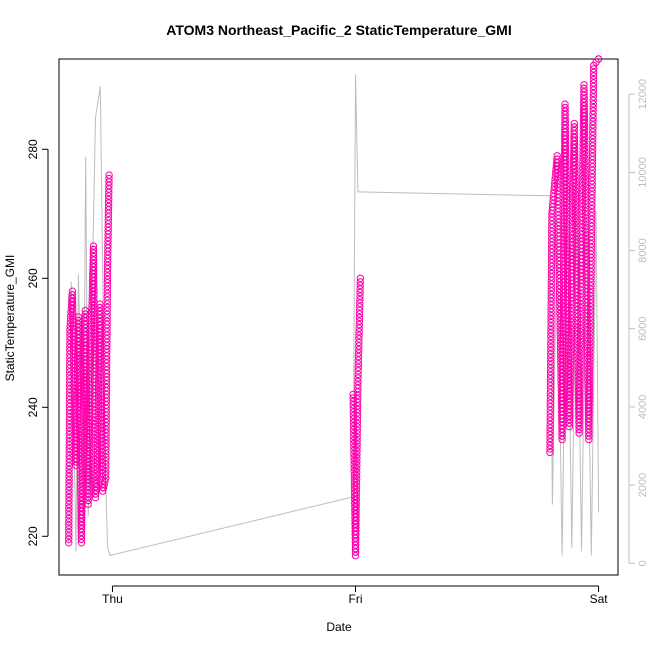  Describe the element at coordinates (33, 278) in the screenshot. I see `left-tick-label: 260` at that location.